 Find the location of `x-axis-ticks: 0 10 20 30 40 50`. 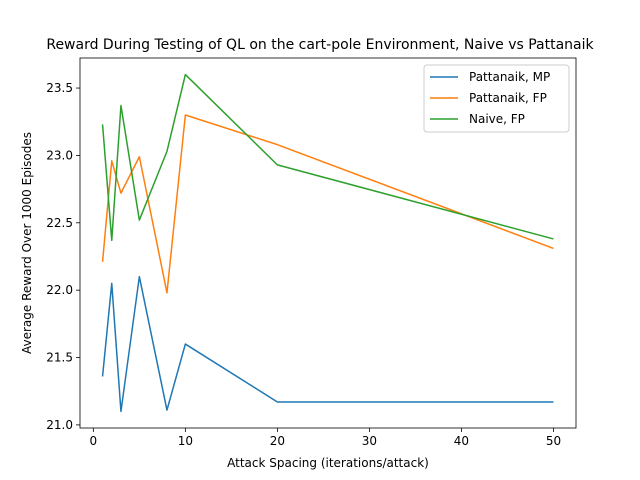

x-axis-ticks: 0 10 20 30 40 50 is located at coordinates (325, 438).